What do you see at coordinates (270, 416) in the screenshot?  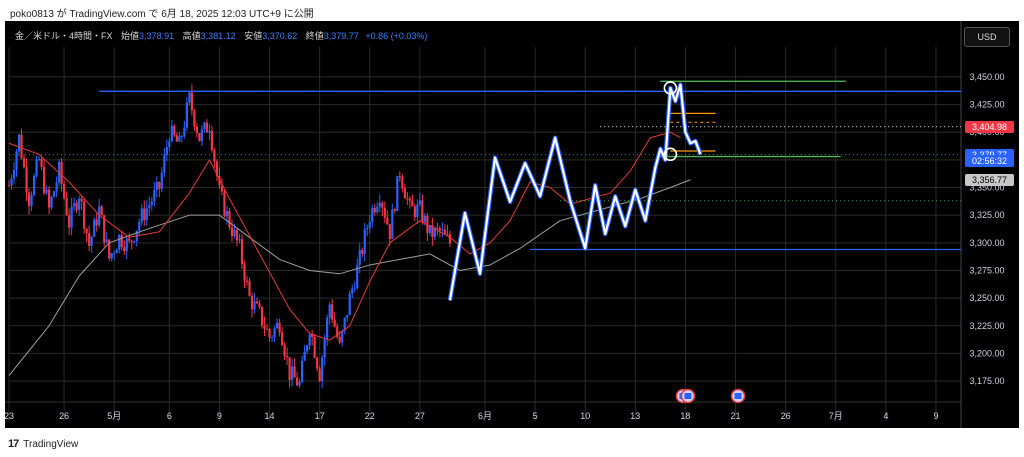 I see `x-tick-label: 14` at bounding box center [270, 416].